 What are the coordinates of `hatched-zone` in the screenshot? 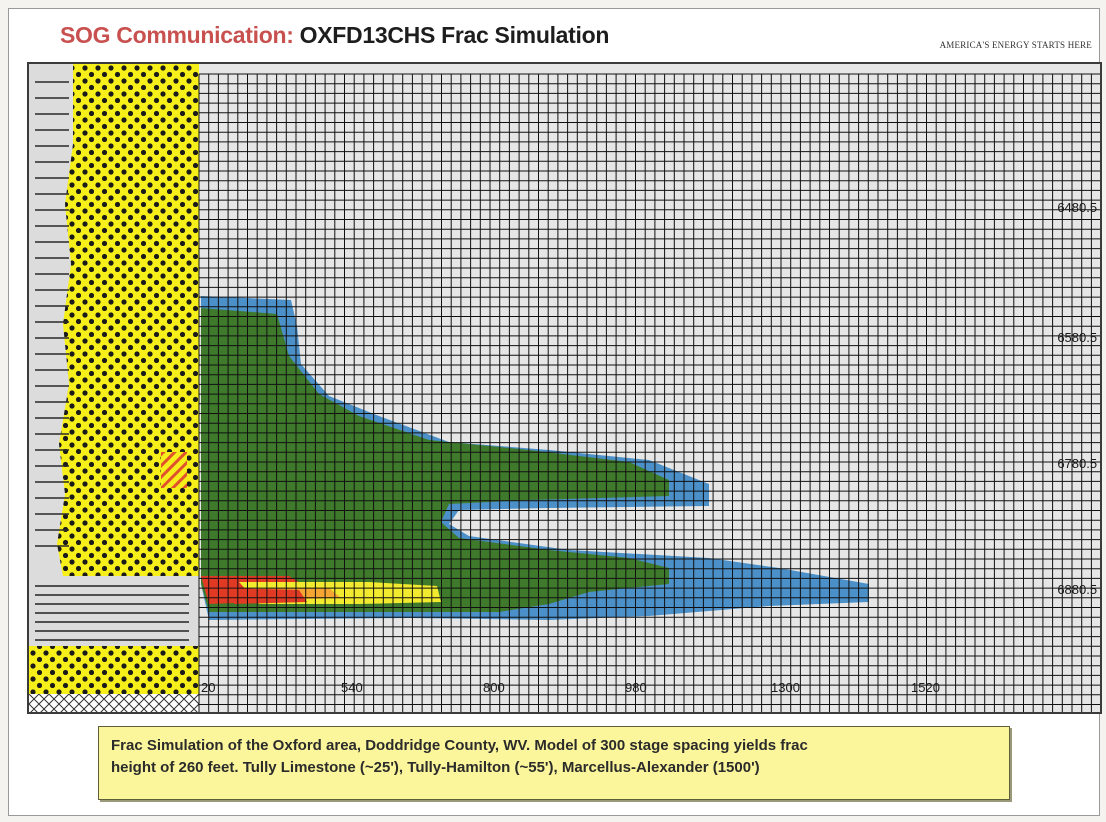 It's located at (174, 470).